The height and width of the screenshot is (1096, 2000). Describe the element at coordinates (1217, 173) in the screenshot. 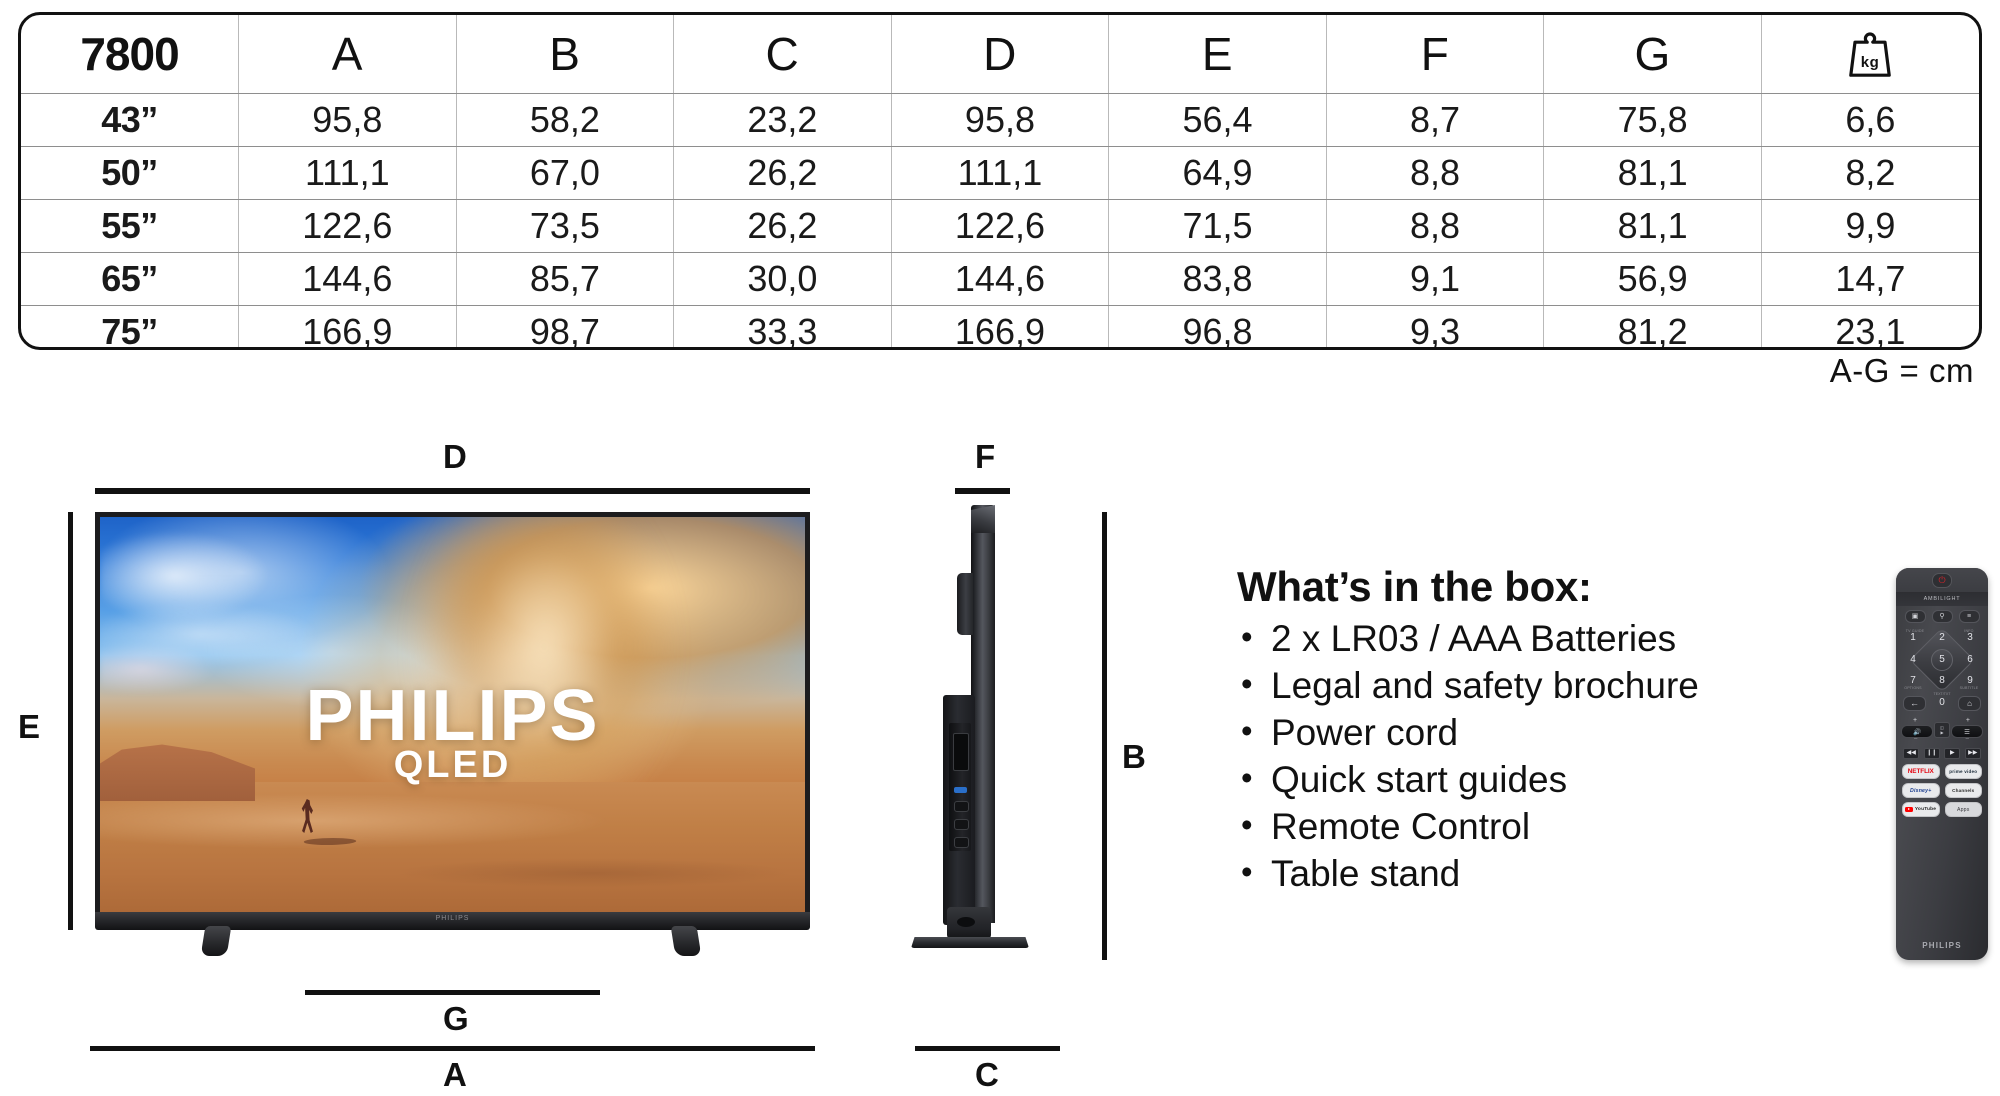

I see `cell-e: 64,9` at that location.